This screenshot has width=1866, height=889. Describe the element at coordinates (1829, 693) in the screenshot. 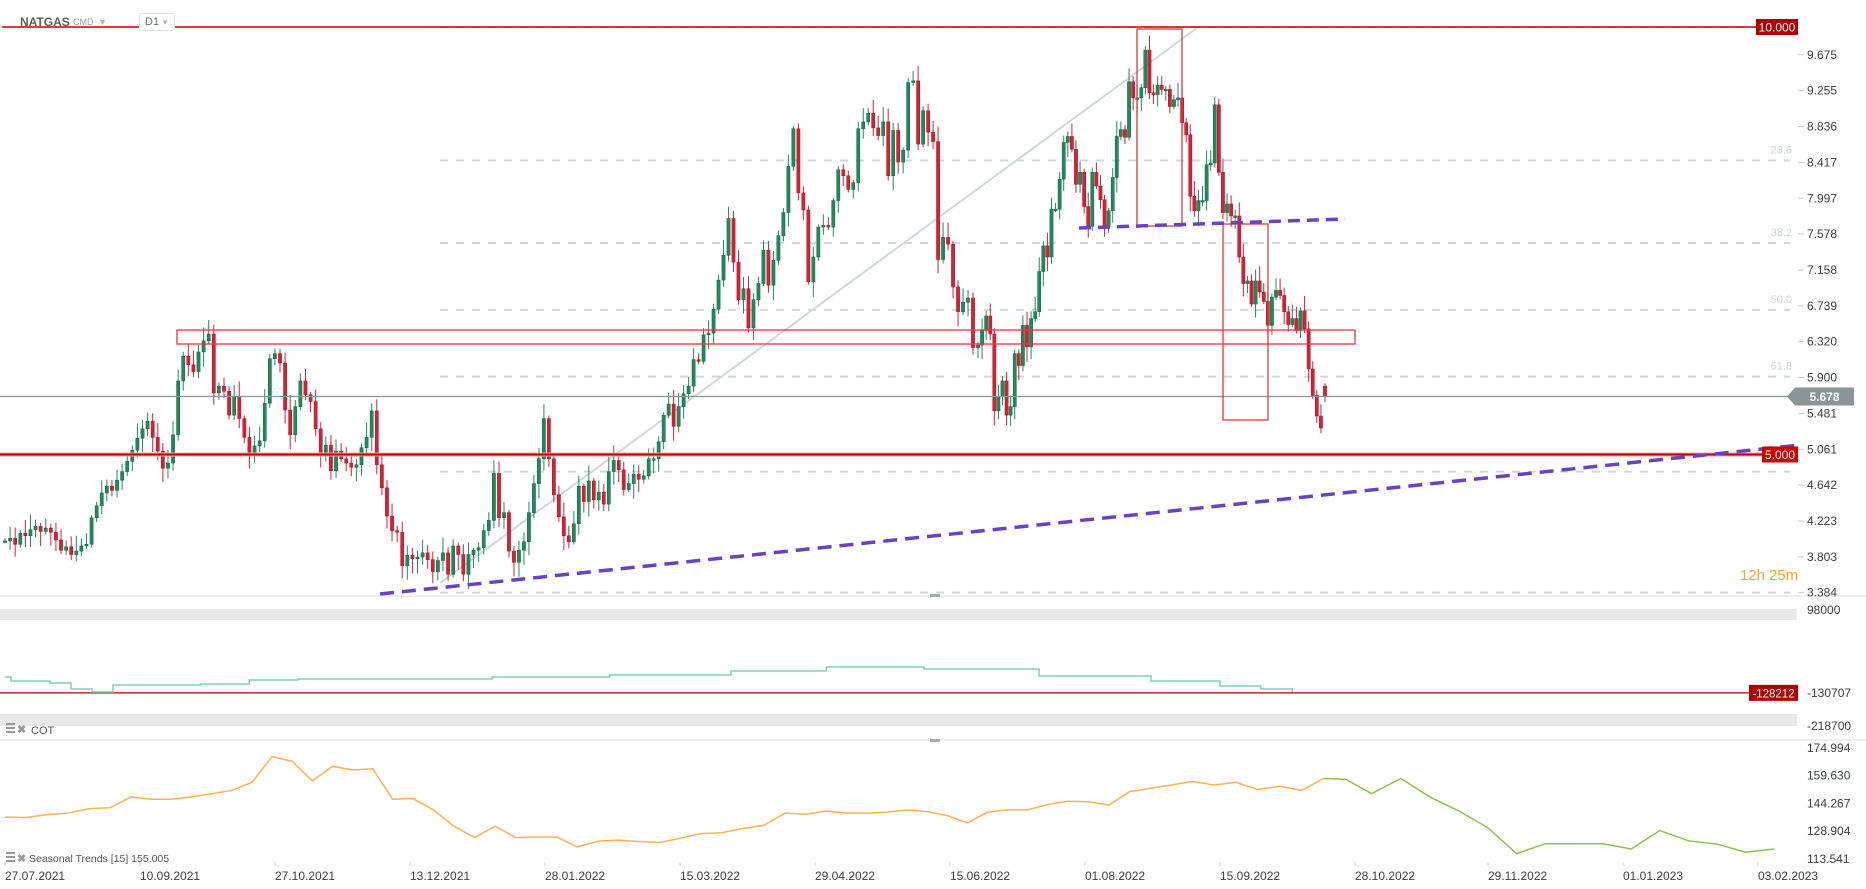

I see `cot-axis-label: -130707` at that location.